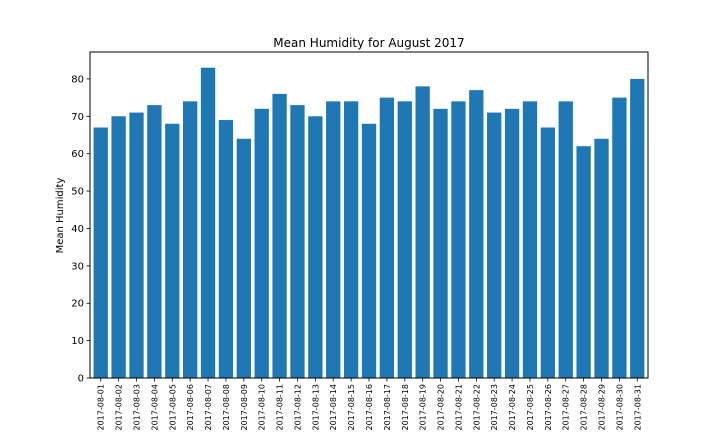 This screenshot has height=432, width=720. What do you see at coordinates (512, 407) in the screenshot?
I see `x-tick-label: 2017-08-24` at bounding box center [512, 407].